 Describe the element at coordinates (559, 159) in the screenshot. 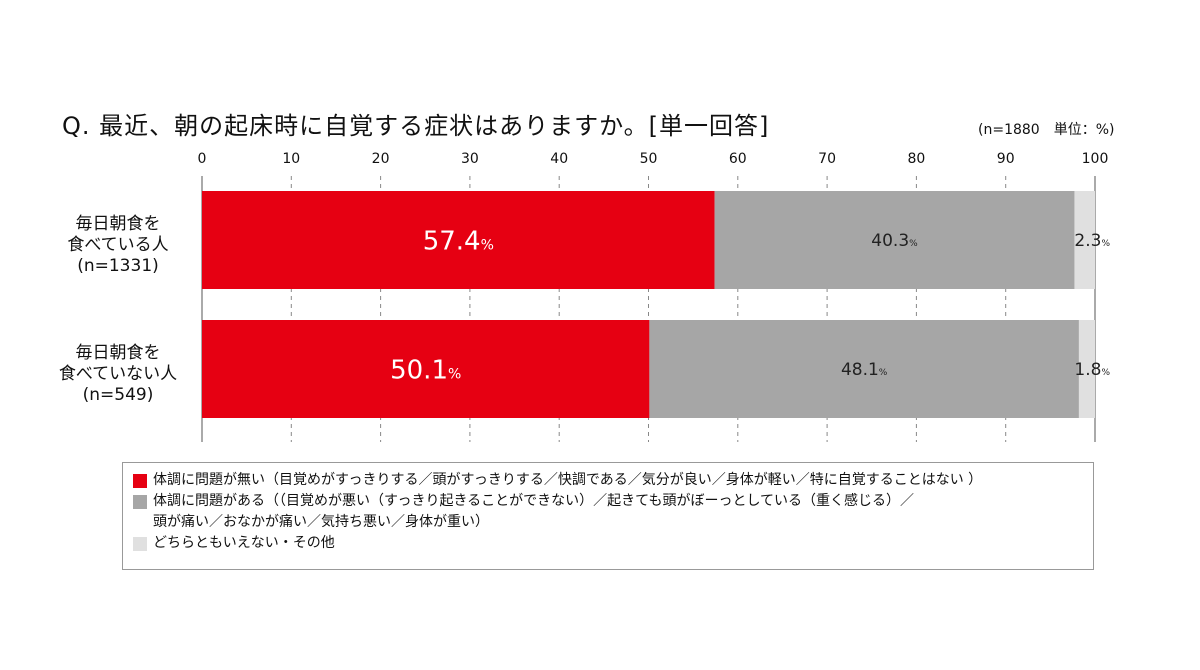

I see `x-tick-label: 40` at that location.